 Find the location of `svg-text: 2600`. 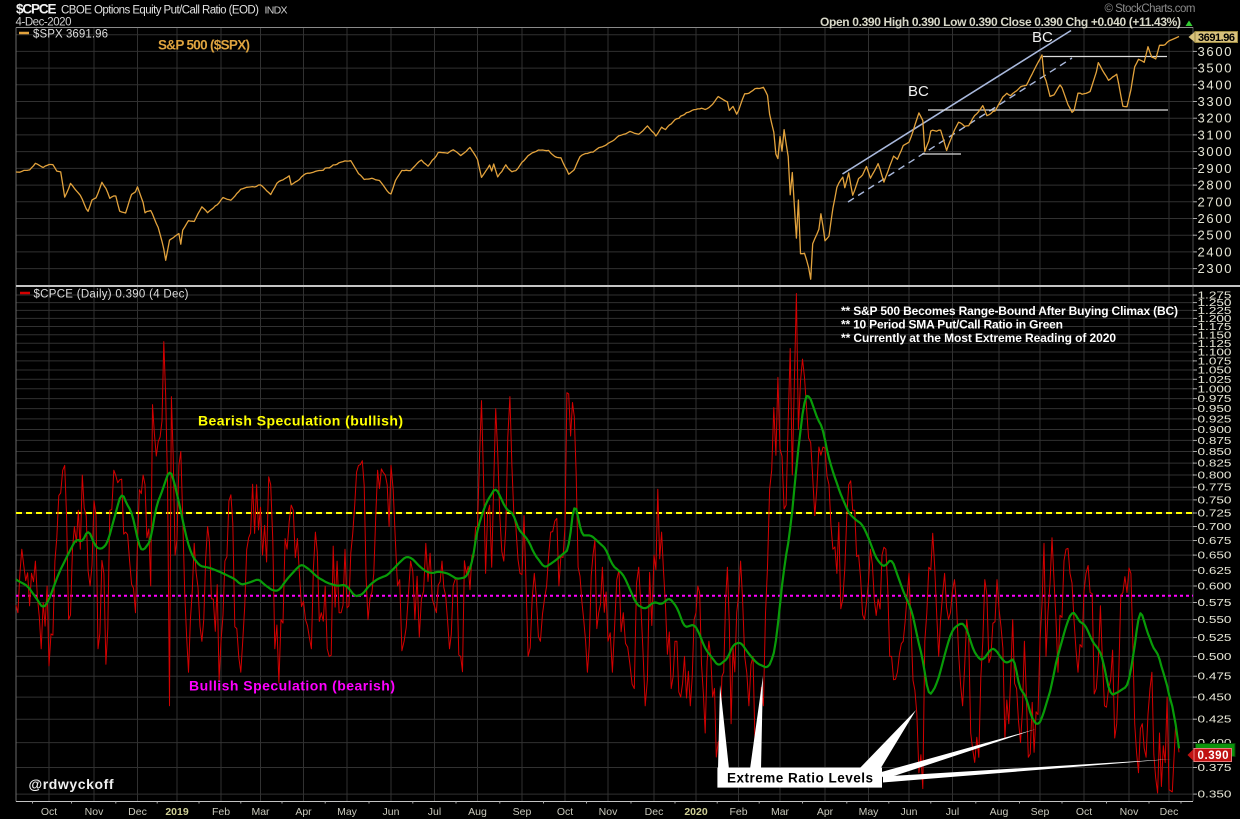

svg-text: 2600 is located at coordinates (1215, 218).